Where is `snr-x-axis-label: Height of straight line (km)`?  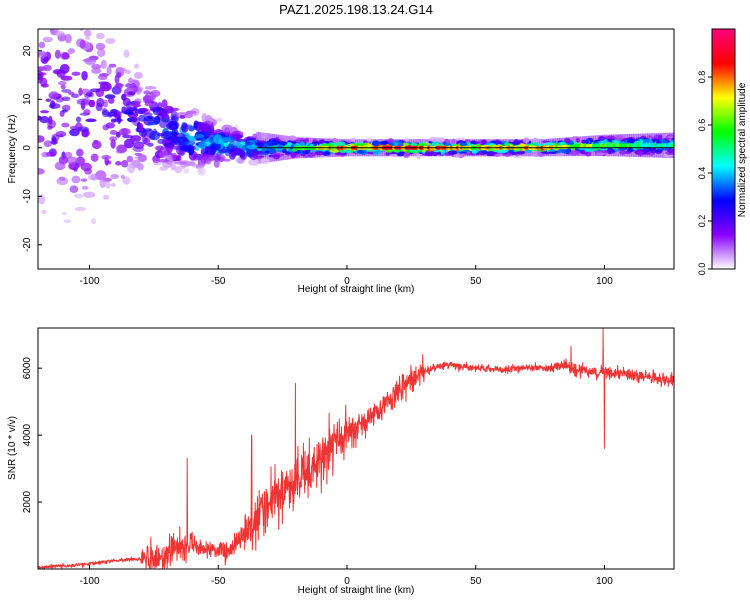 snr-x-axis-label: Height of straight line (km) is located at coordinates (356, 590).